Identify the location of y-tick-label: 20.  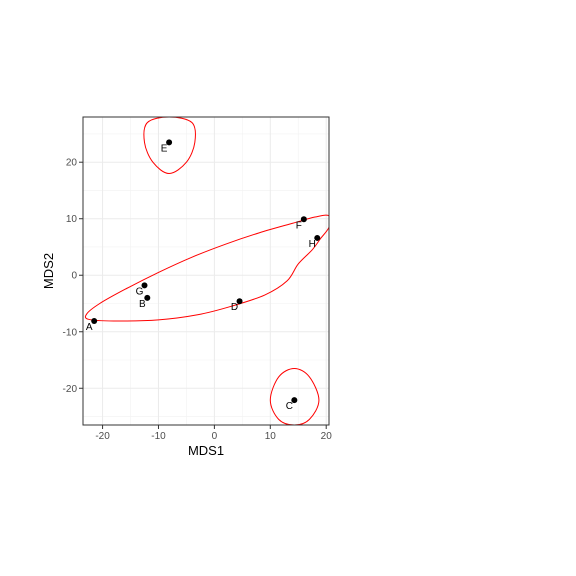
(72, 163).